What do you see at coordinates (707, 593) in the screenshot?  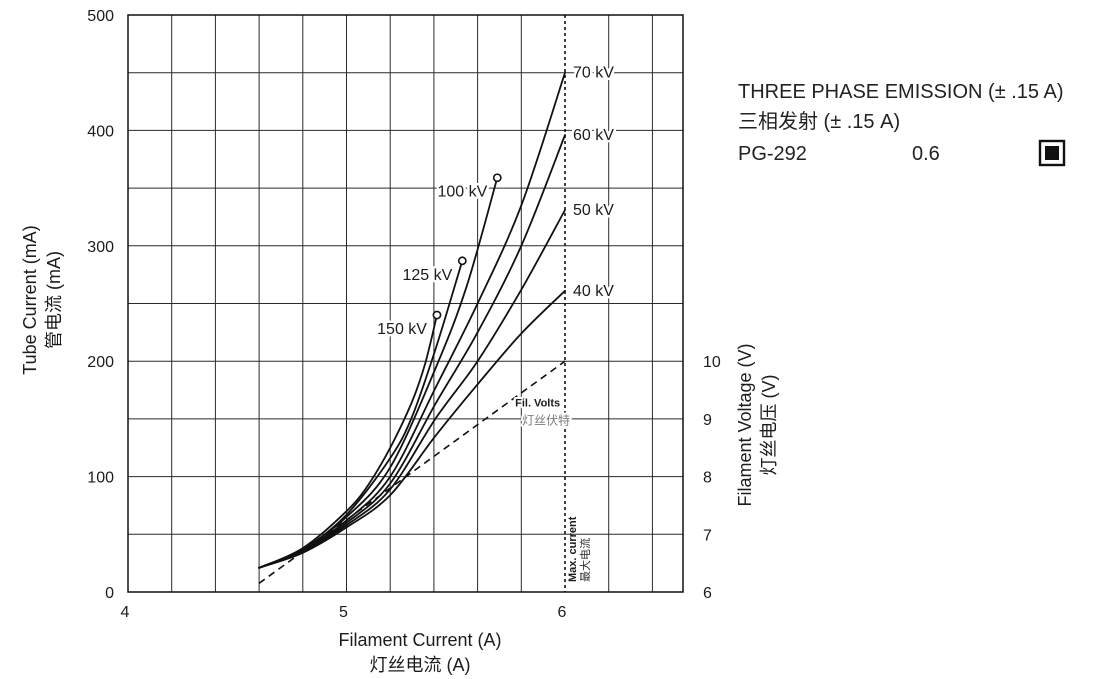 I see `y2-tick-label: 6` at bounding box center [707, 593].